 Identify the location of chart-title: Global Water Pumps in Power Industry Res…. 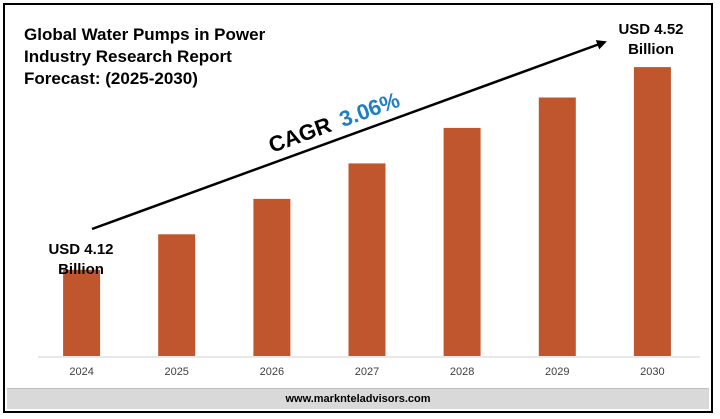
(145, 56).